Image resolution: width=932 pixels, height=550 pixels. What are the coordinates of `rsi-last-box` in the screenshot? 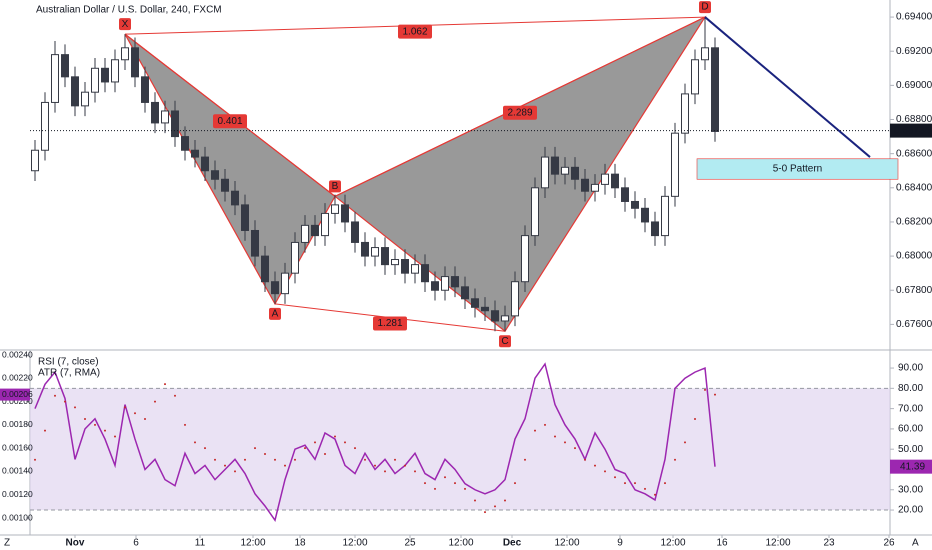 It's located at (911, 466).